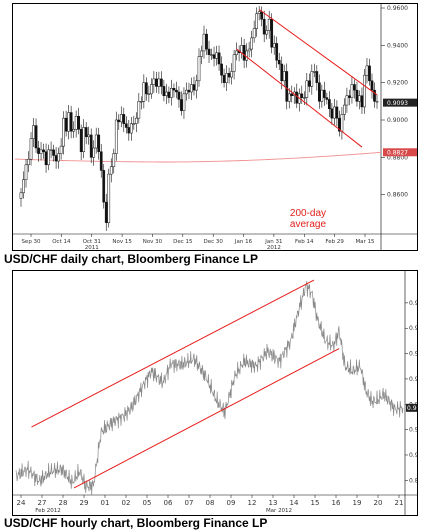  I want to click on y-tick-label: 0.8800, so click(397, 157).